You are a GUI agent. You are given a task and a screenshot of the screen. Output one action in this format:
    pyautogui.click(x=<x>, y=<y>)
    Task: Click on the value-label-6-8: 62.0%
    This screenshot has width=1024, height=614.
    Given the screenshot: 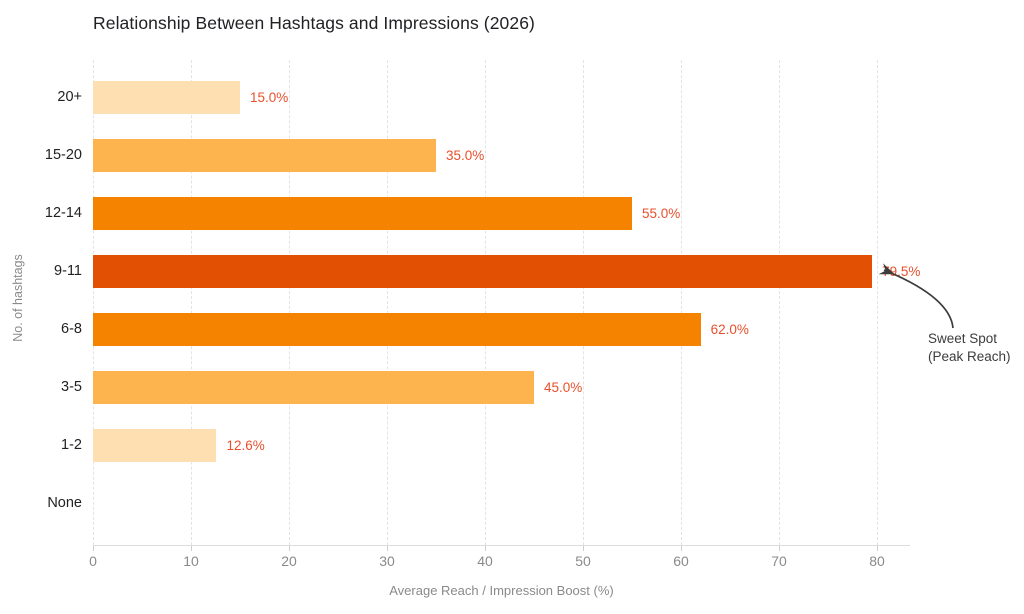 What is the action you would take?
    pyautogui.click(x=729, y=329)
    